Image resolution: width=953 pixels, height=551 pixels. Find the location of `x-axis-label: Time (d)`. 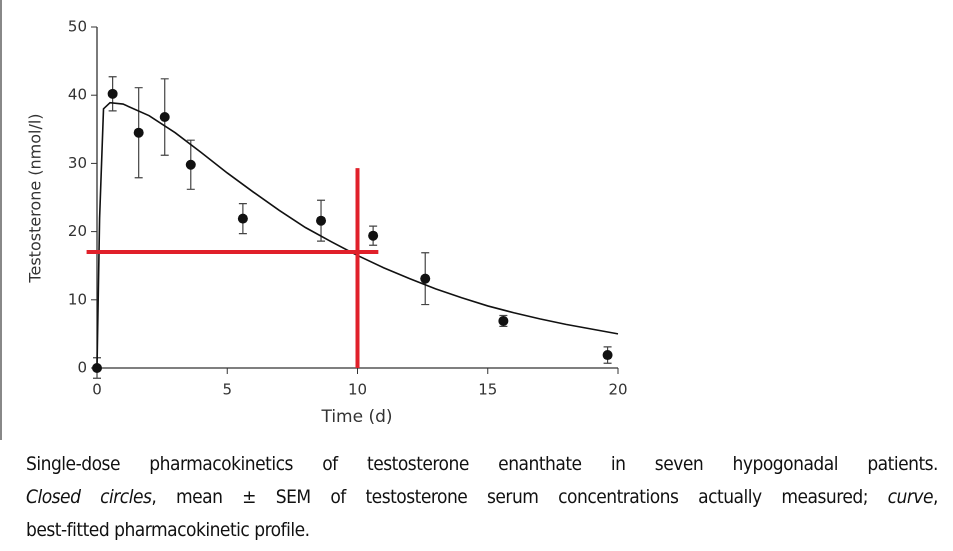

x-axis-label: Time (d) is located at coordinates (356, 417).